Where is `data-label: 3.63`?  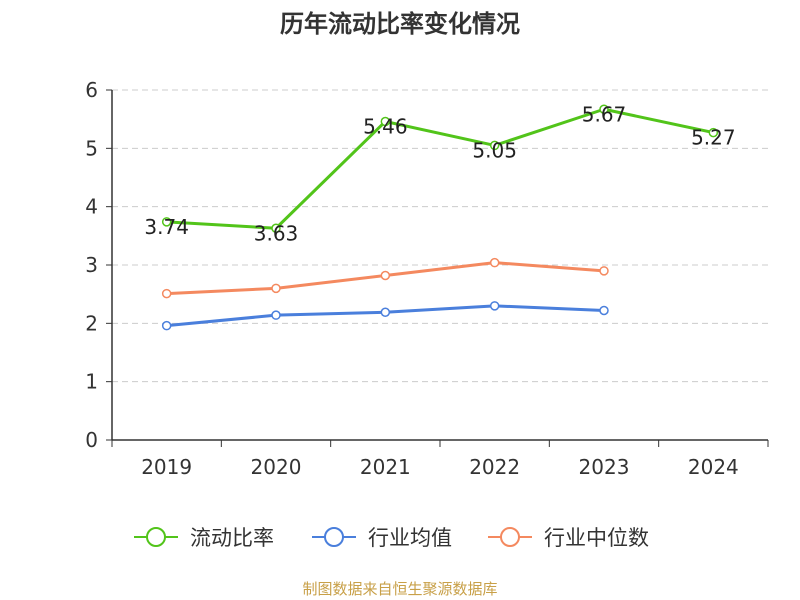
data-label: 3.63 is located at coordinates (276, 233).